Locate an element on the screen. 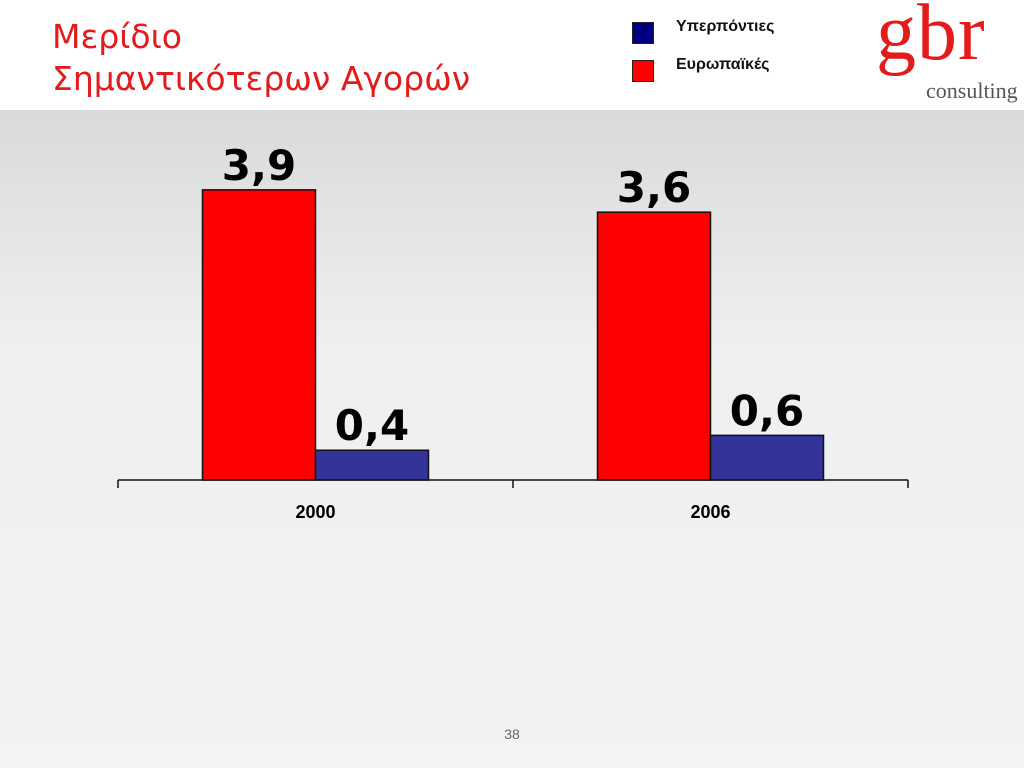 This screenshot has width=1024, height=768. legend-label-overseas: Υπερπόντιες is located at coordinates (725, 26).